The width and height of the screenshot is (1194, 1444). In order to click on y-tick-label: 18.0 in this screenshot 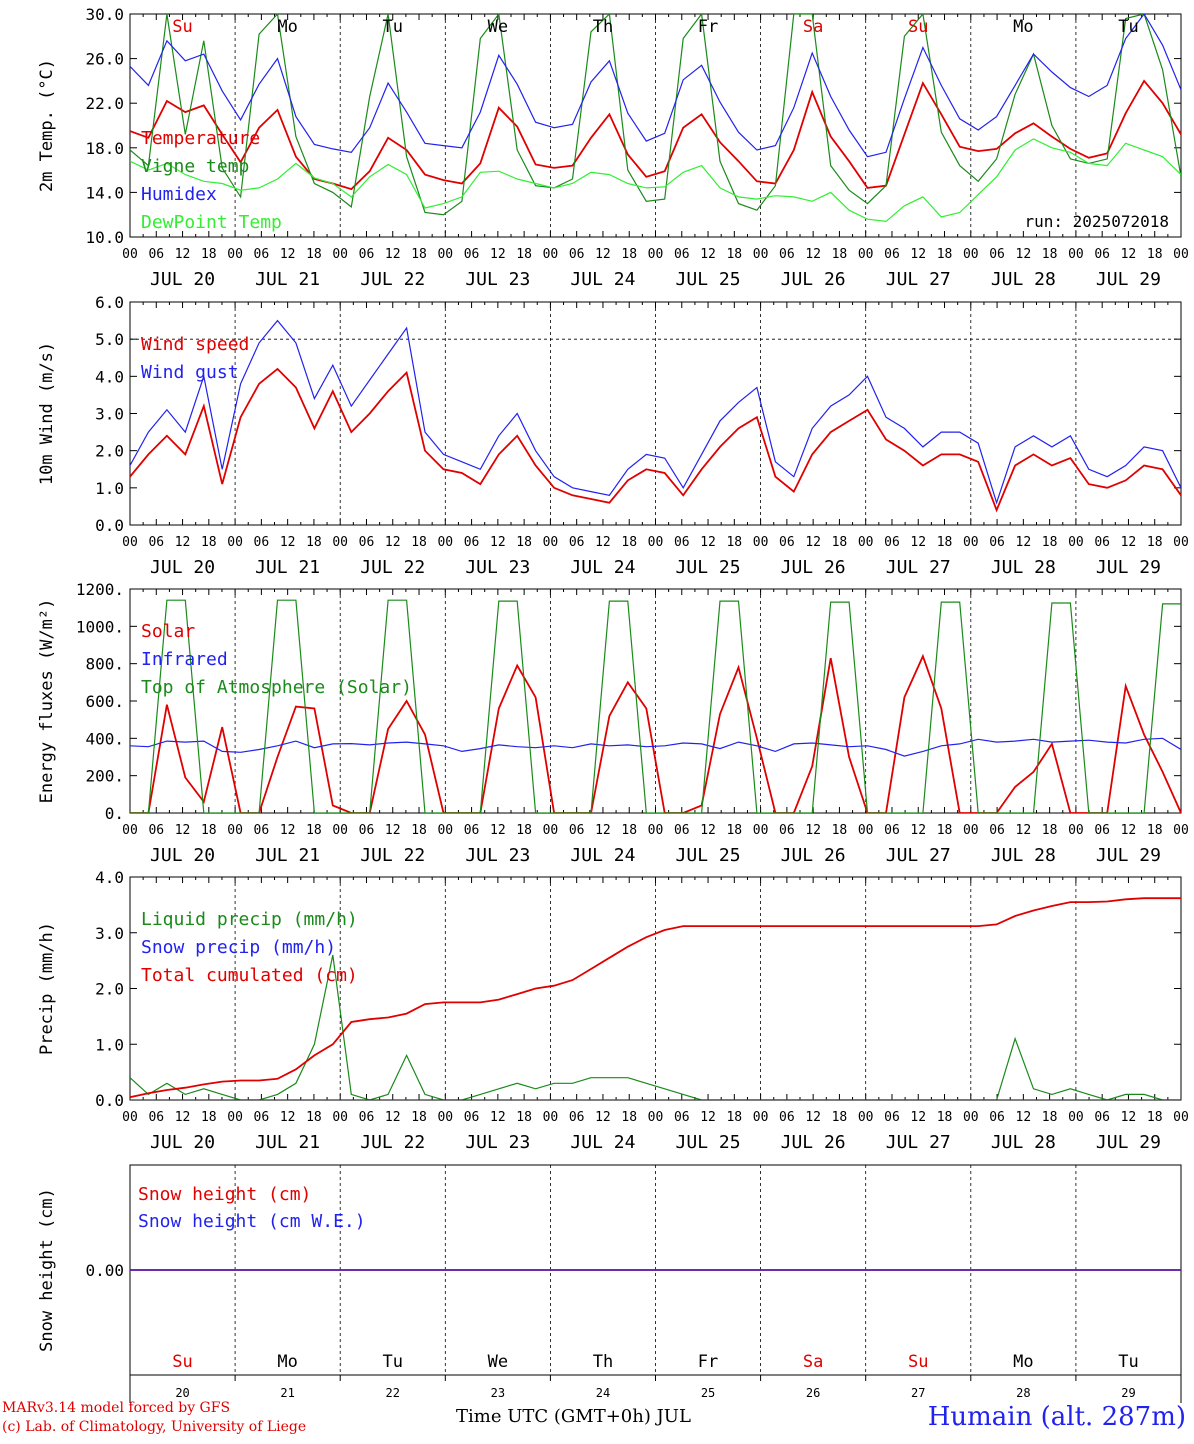, I will do `click(104, 148)`.